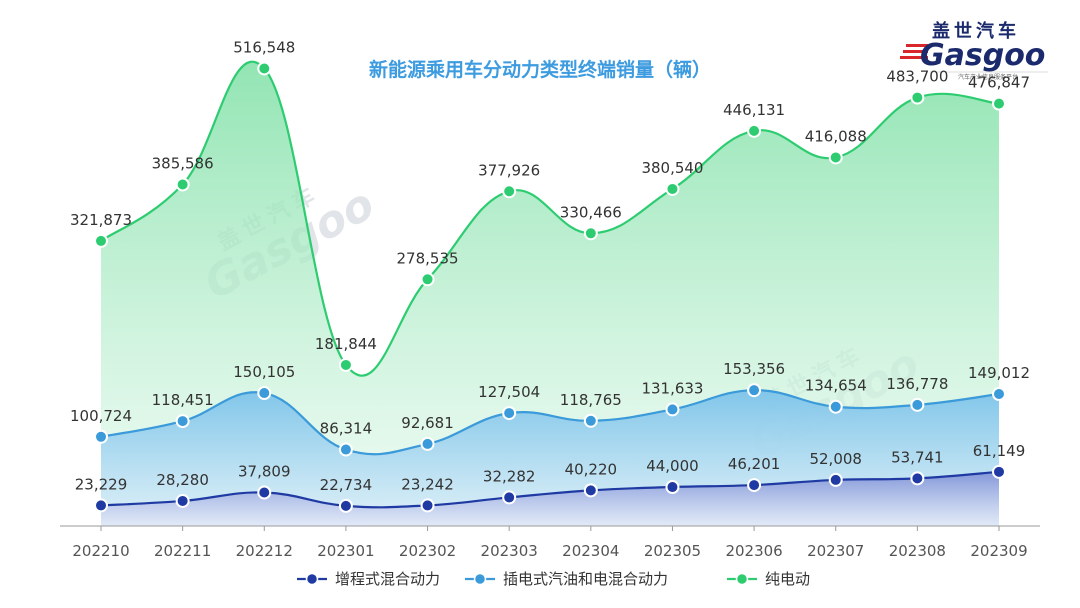 The image size is (1080, 608). What do you see at coordinates (183, 163) in the screenshot?
I see `label-bev: 385,586` at bounding box center [183, 163].